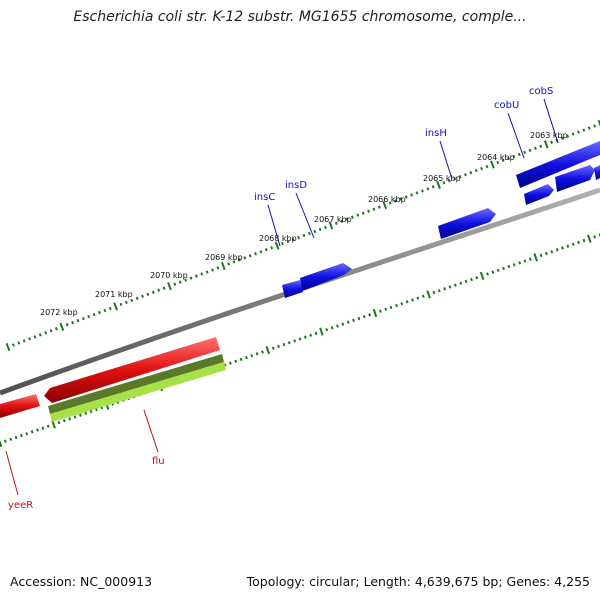 The height and width of the screenshot is (600, 600). Describe the element at coordinates (496, 157) in the screenshot. I see `tick-label: 2064 kbp` at that location.